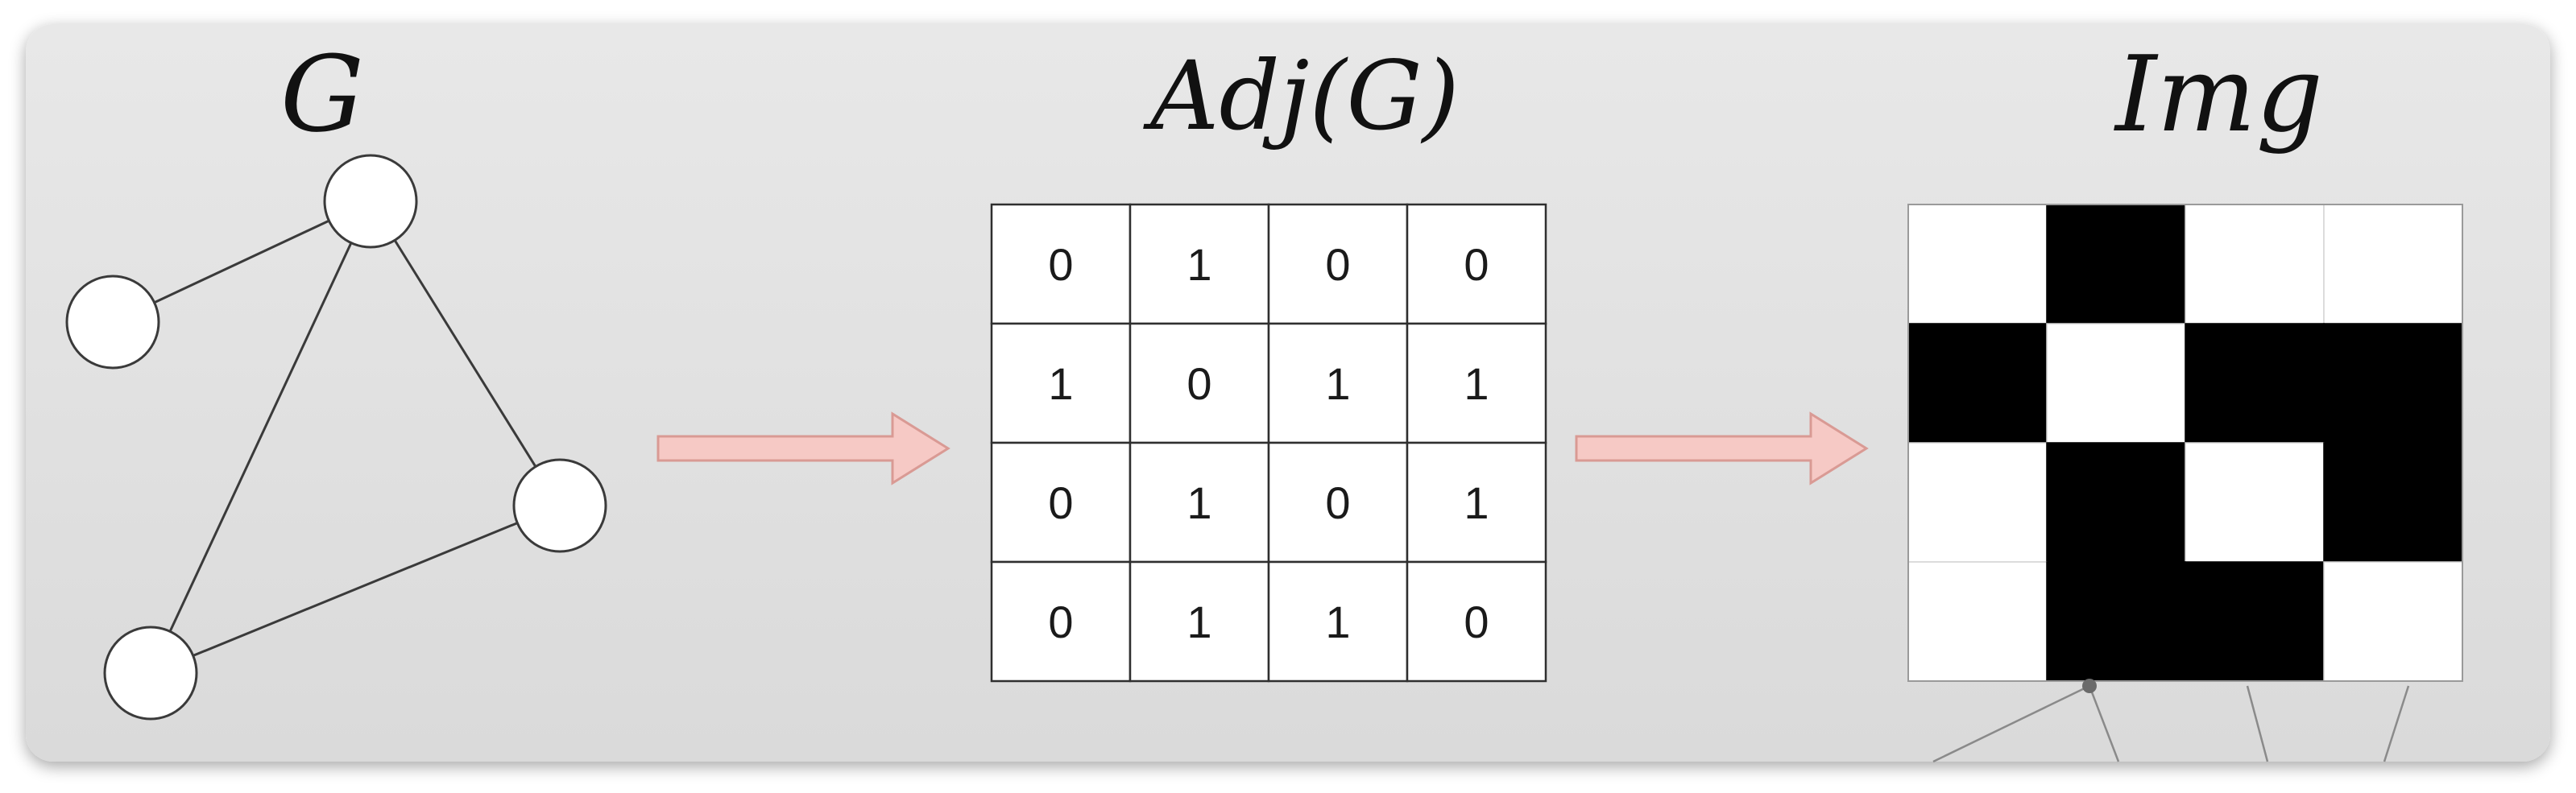 The height and width of the screenshot is (793, 2576). Describe the element at coordinates (2218, 94) in the screenshot. I see `image-title: Img` at that location.